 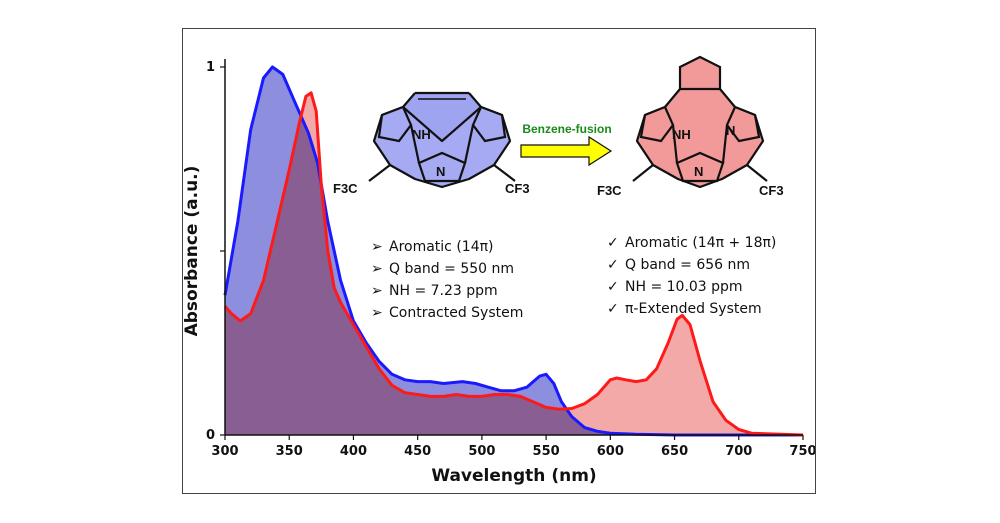 I want to click on y-tick-label: 0, so click(x=210, y=435).